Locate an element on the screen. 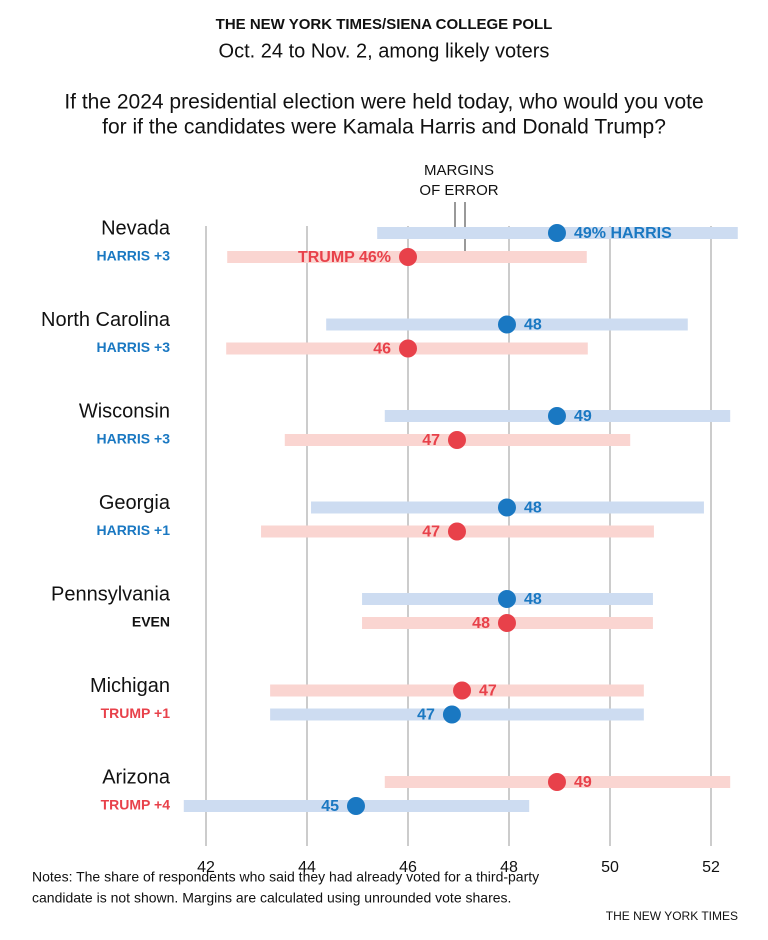 The height and width of the screenshot is (940, 768). state-label: Michigan is located at coordinates (130, 686).